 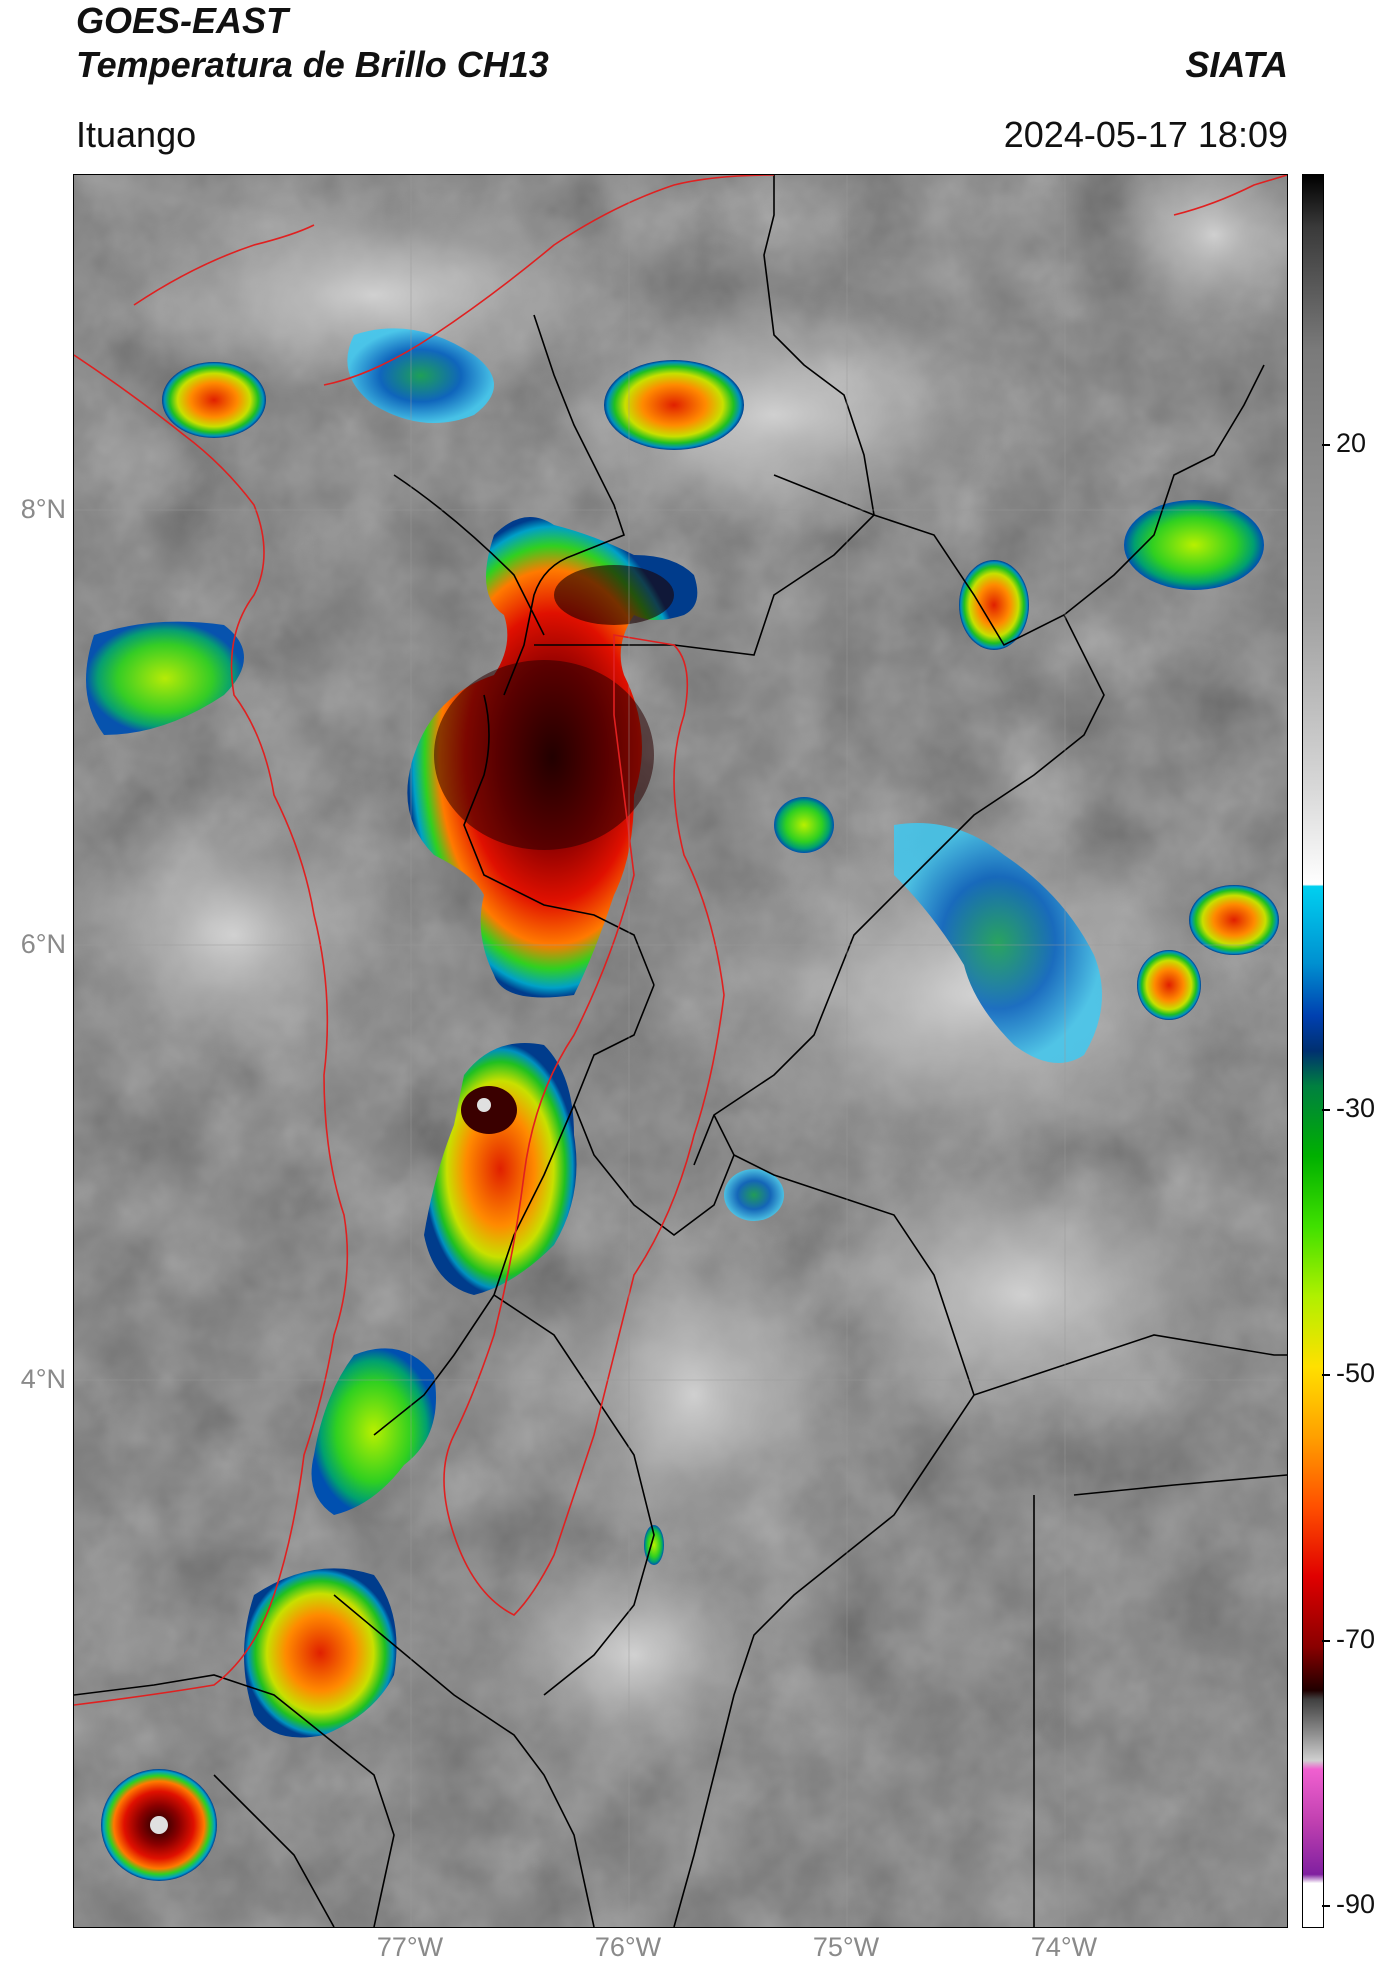 I want to click on colorbar-label-minus50: -50, so click(x=1356, y=1373).